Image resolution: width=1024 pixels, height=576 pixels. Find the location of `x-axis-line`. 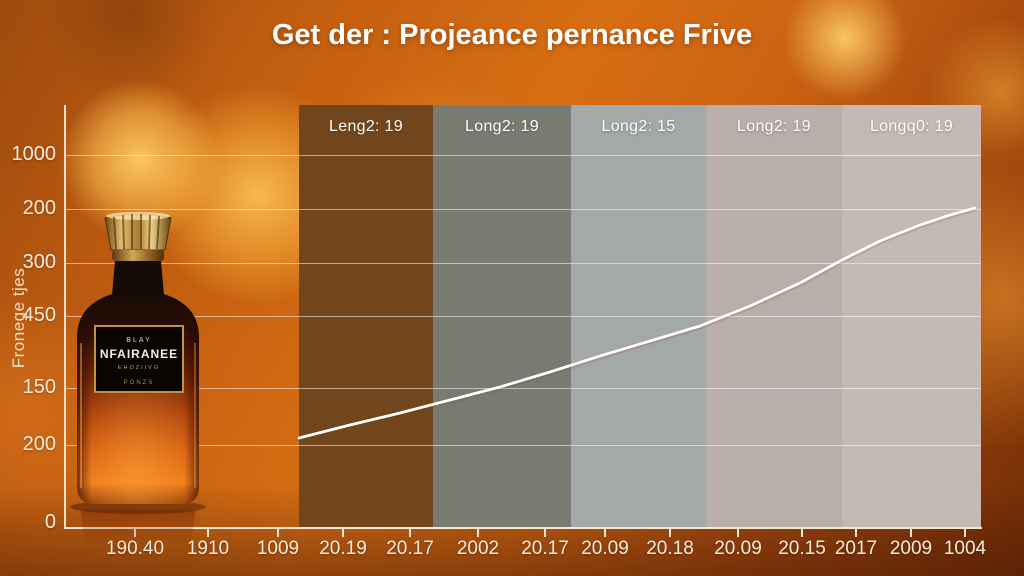

x-axis-line is located at coordinates (523, 528).